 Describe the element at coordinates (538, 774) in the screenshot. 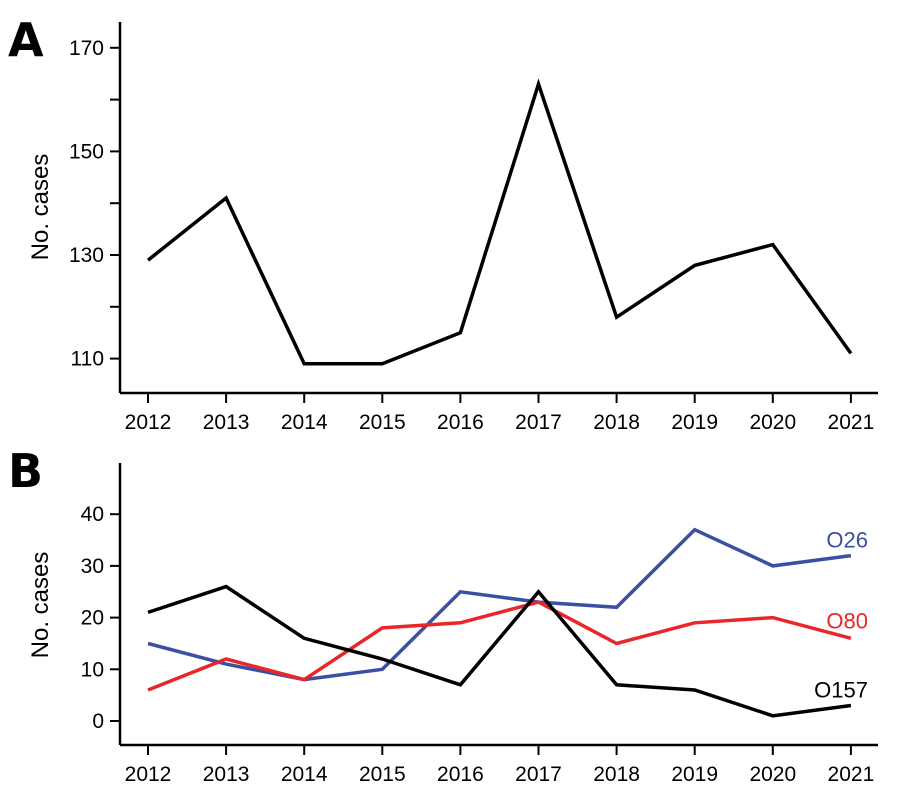

I see `panel-b-x-tick-label: 2017` at that location.